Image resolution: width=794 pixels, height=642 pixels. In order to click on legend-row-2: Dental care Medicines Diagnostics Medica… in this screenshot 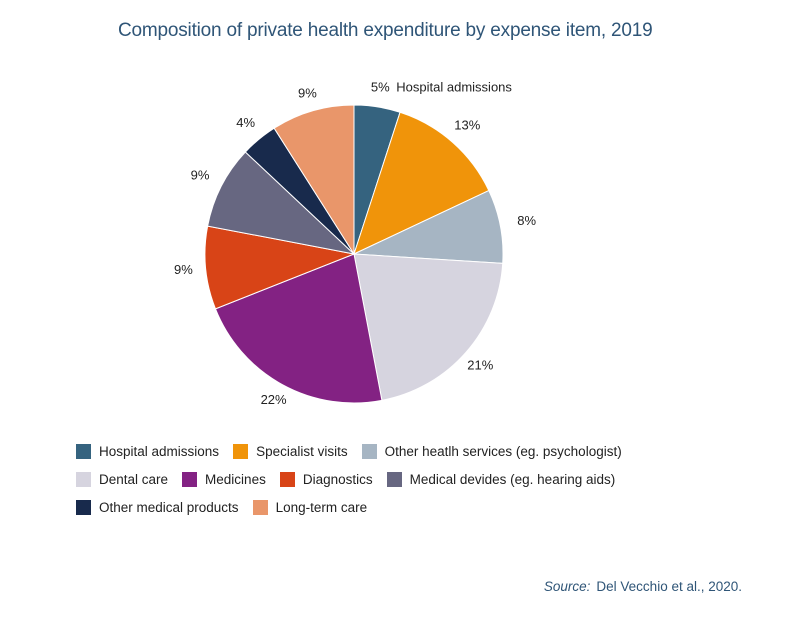, I will do `click(356, 479)`.